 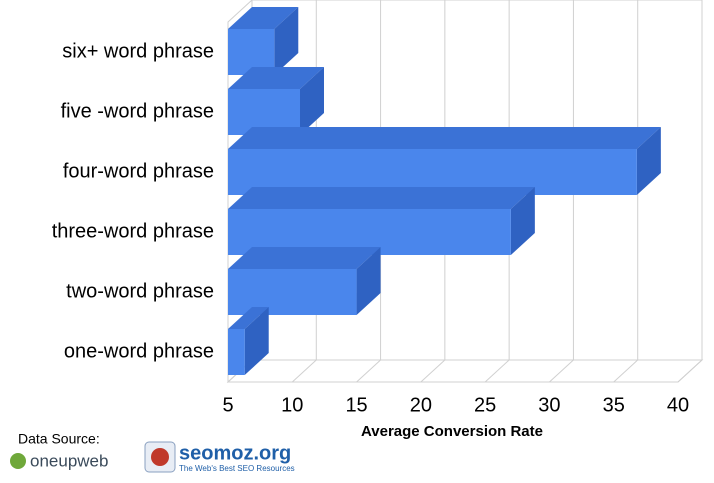 What do you see at coordinates (356, 405) in the screenshot?
I see `x-tick-label: 15` at bounding box center [356, 405].